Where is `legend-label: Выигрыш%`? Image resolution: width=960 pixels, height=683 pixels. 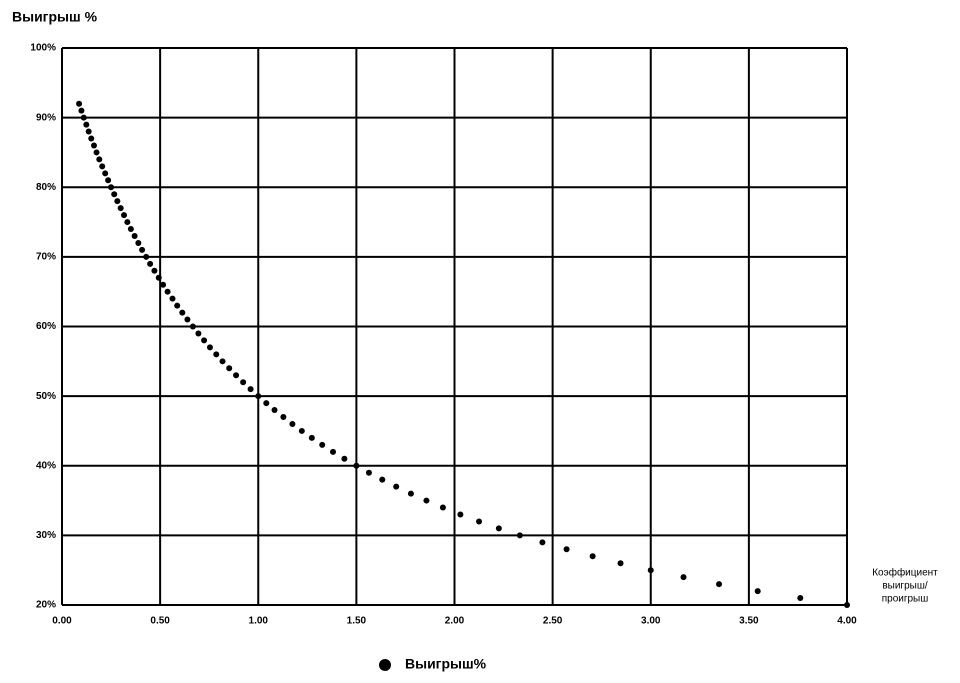
legend-label: Выигрыш% is located at coordinates (446, 664).